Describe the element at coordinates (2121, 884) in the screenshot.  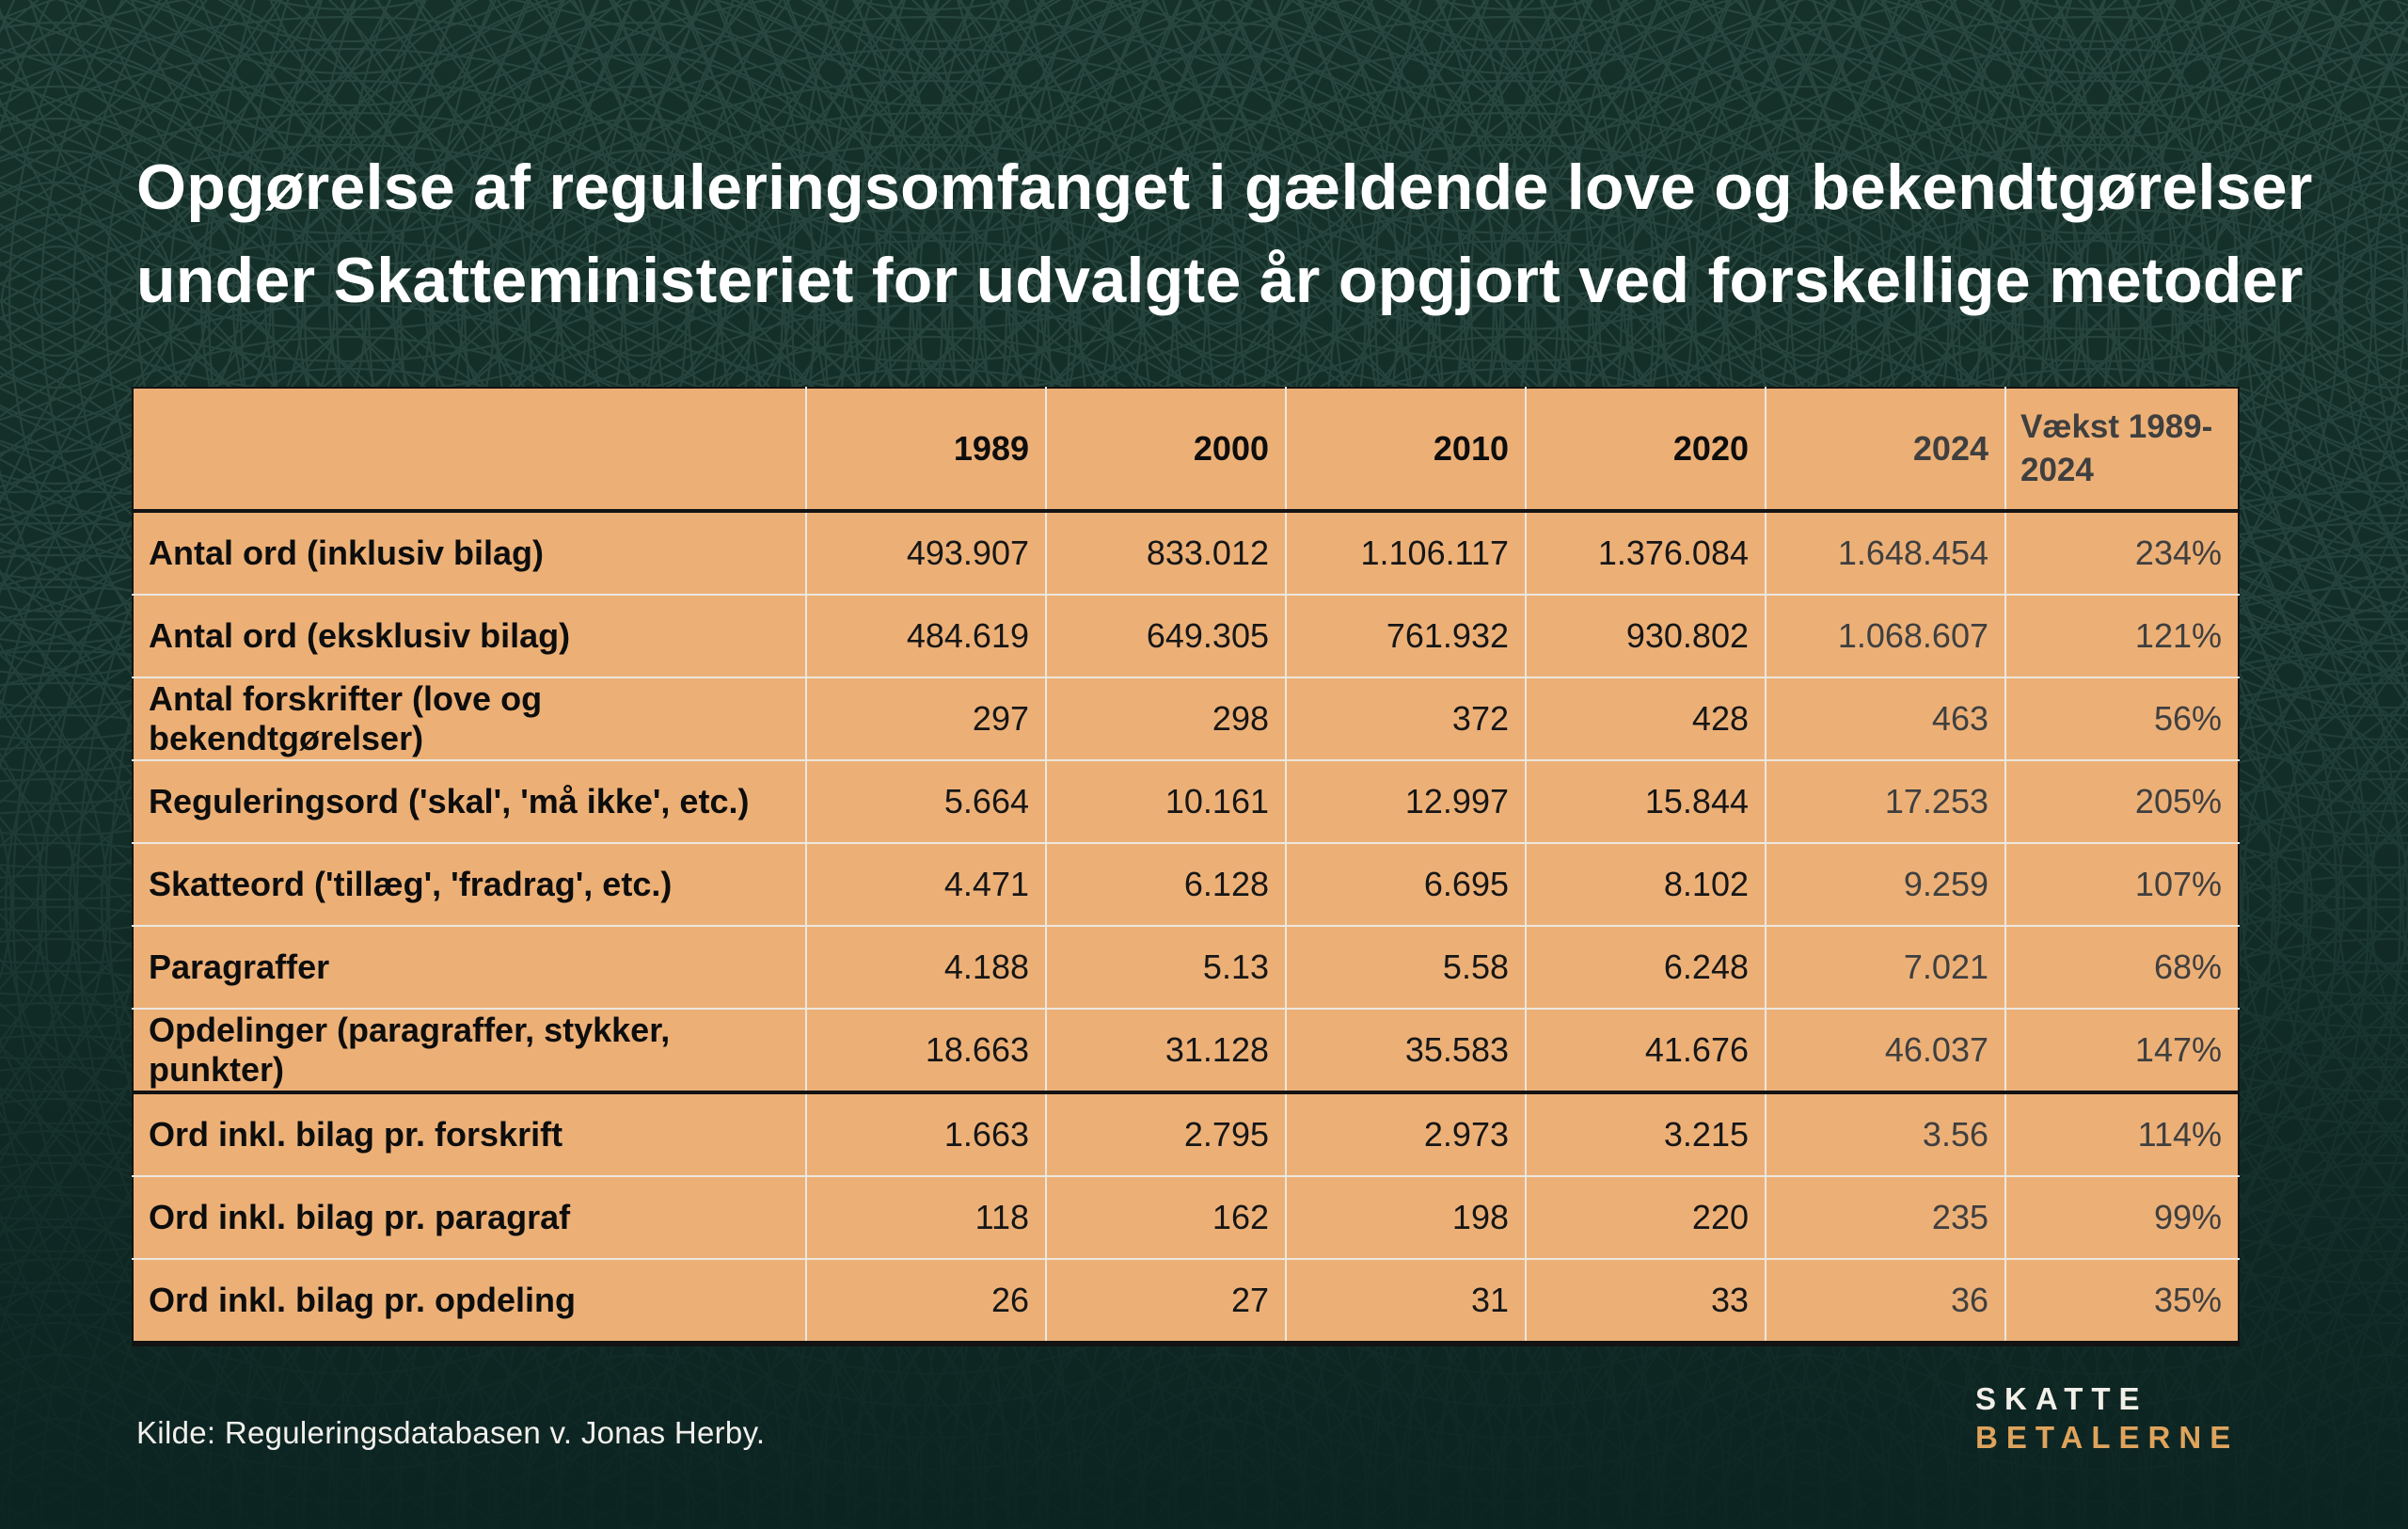
I see `growth-value-cell: 107%` at that location.